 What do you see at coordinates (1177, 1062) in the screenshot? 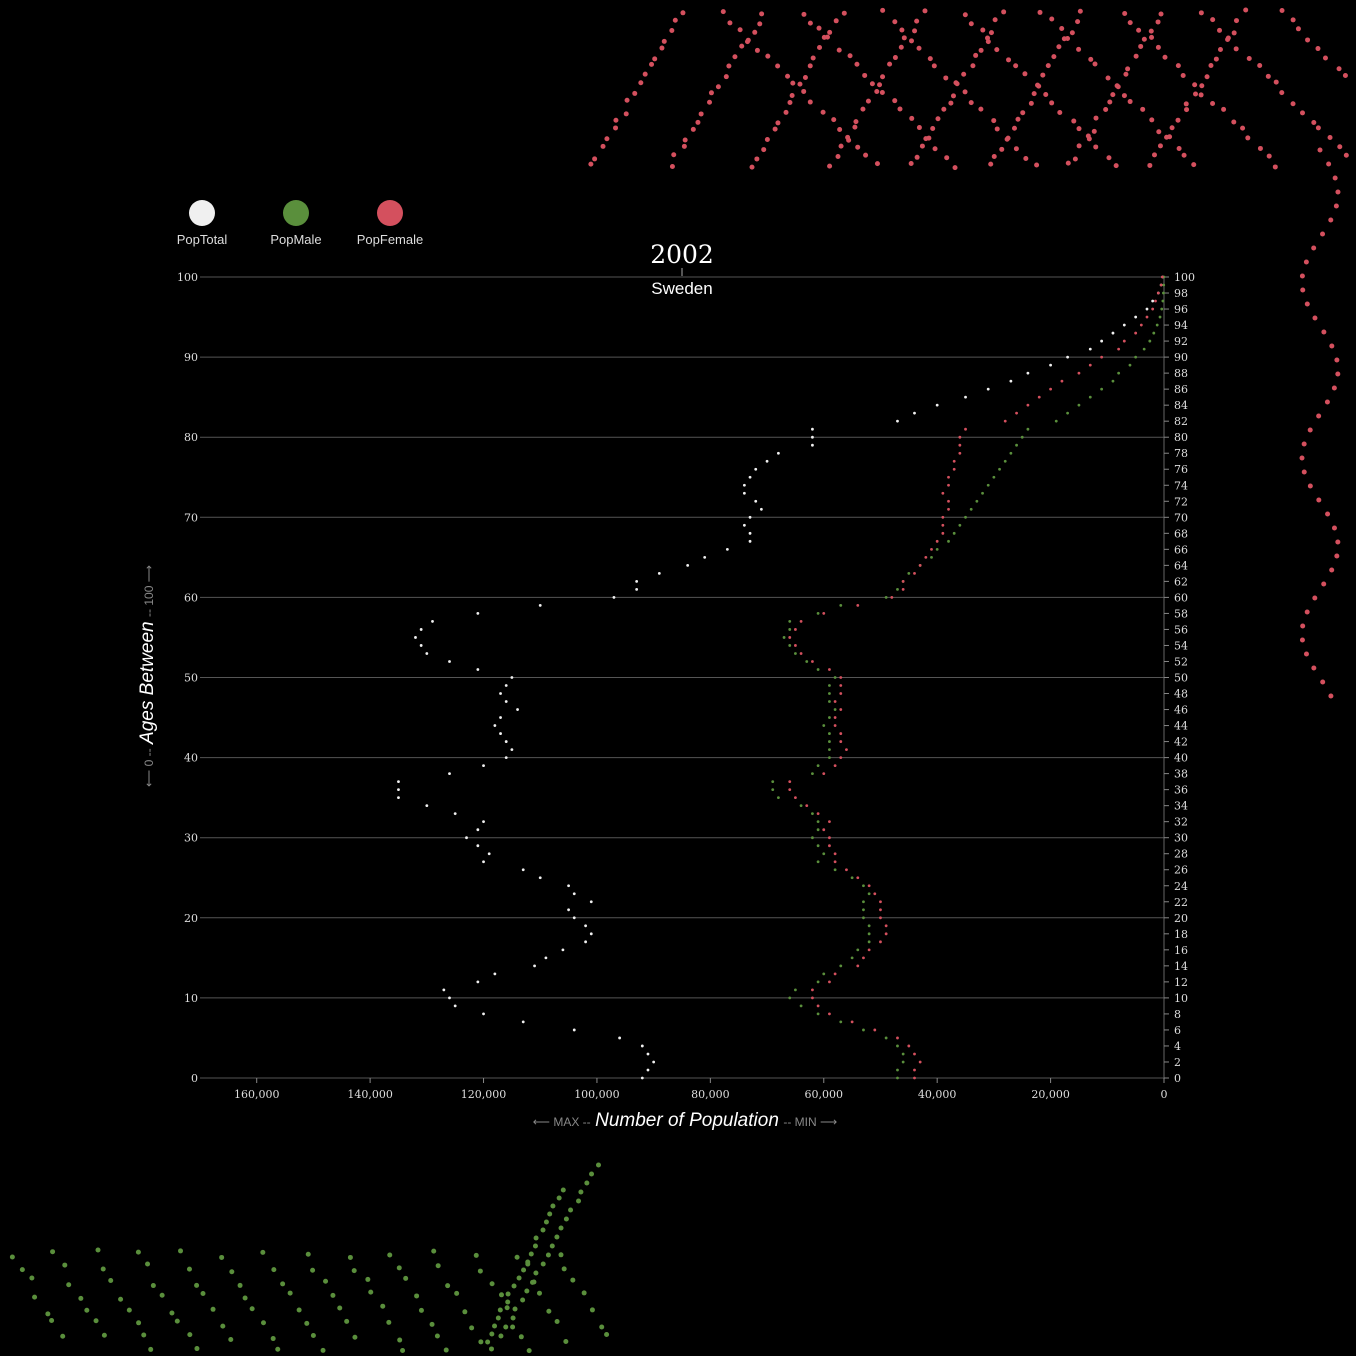
I see `y-tick-label-right: 2` at bounding box center [1177, 1062].